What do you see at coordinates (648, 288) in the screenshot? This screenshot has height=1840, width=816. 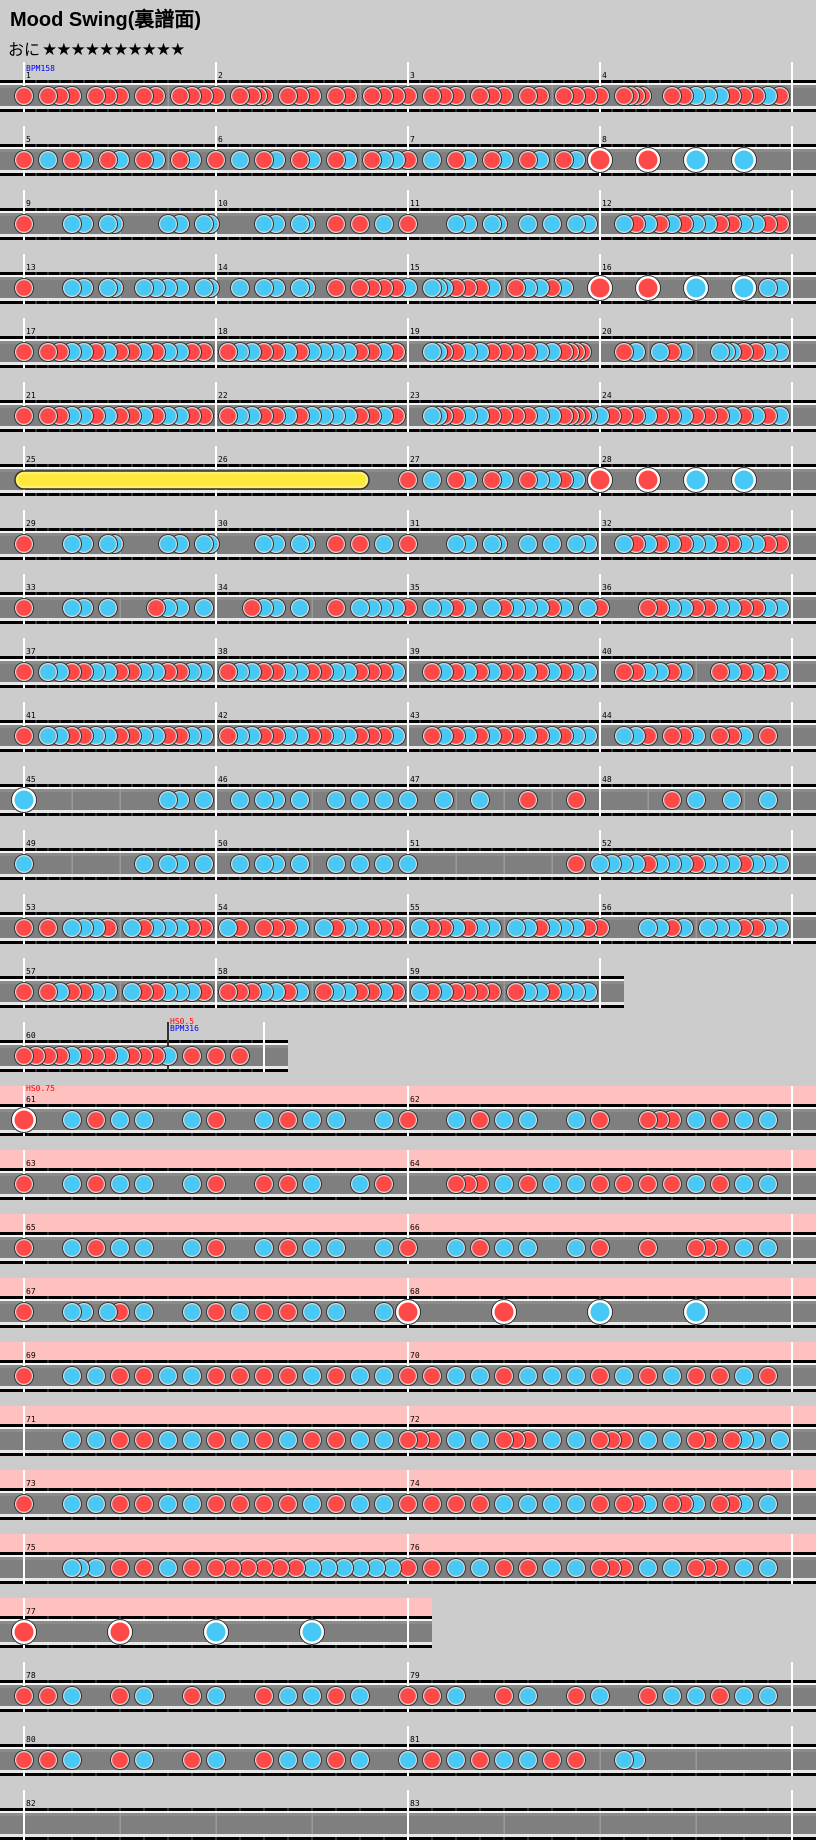 I see `big-don-note` at bounding box center [648, 288].